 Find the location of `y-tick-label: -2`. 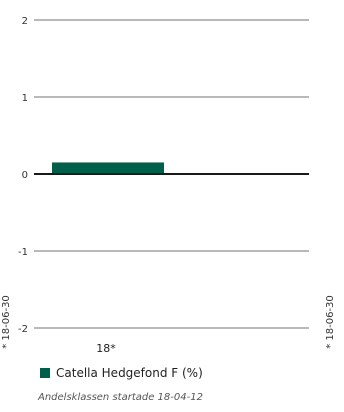

y-tick-label: -2 is located at coordinates (23, 329).